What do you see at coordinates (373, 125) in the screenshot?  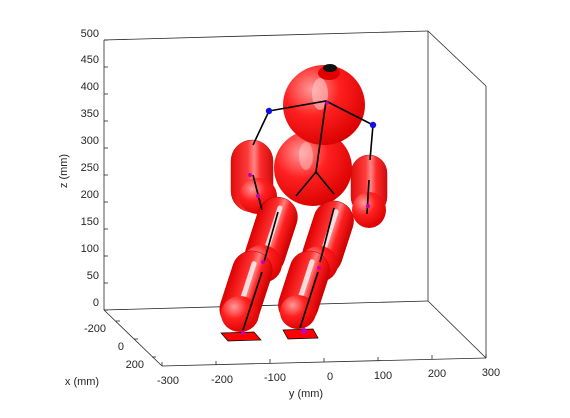 I see `right-shoulder-joint` at bounding box center [373, 125].